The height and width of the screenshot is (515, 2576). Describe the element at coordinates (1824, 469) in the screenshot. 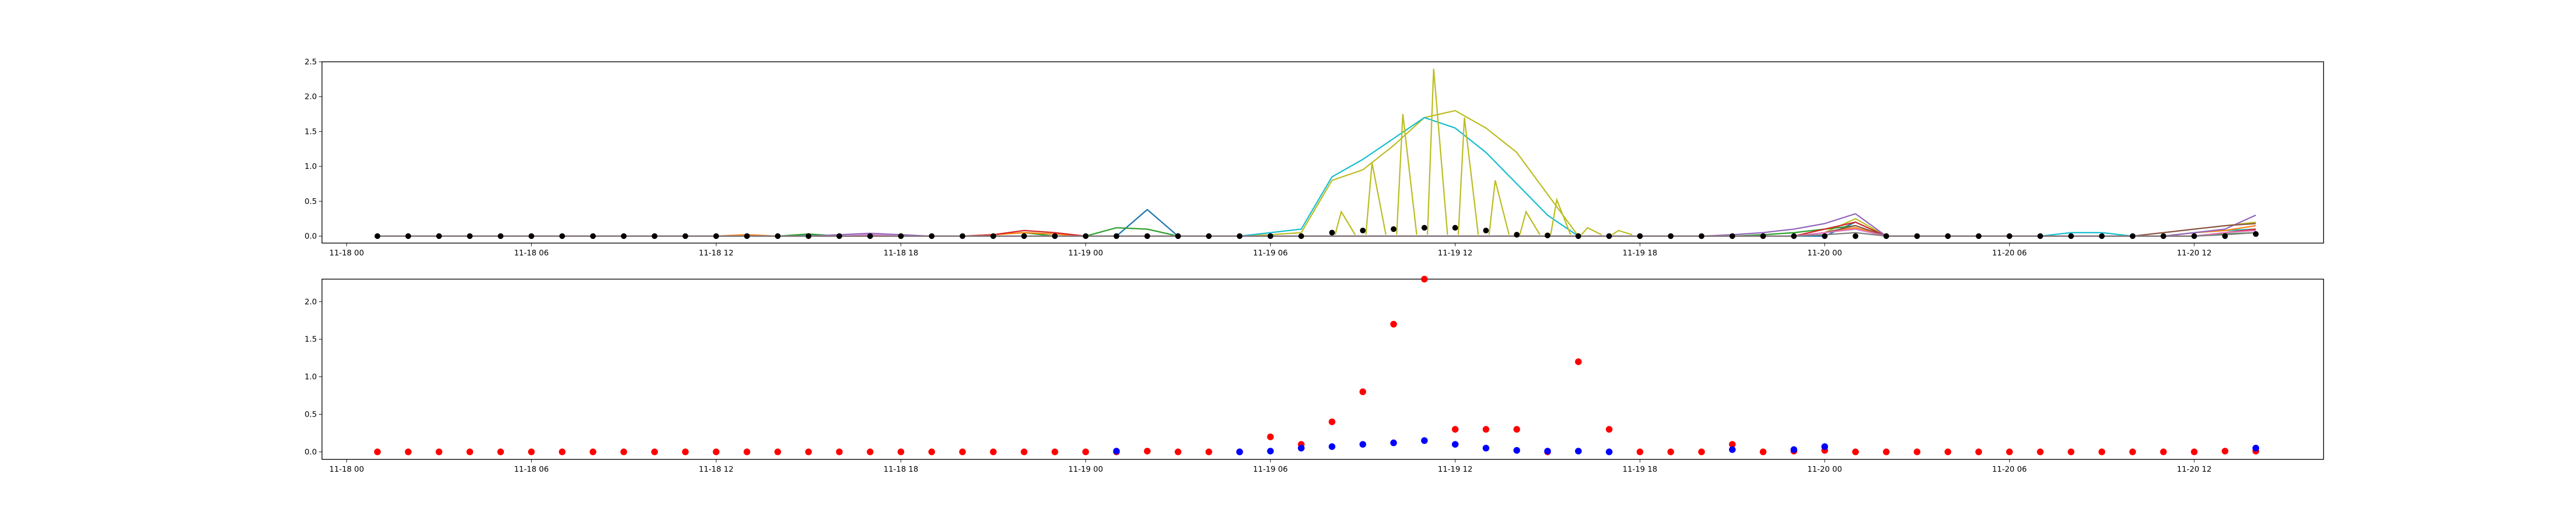

I see `x-tick-label: 11-20 00` at that location.